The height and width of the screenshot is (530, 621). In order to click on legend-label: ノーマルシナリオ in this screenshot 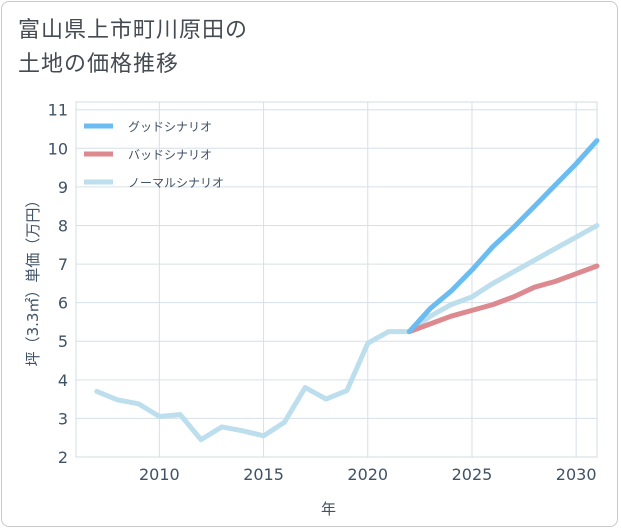, I will do `click(176, 183)`.